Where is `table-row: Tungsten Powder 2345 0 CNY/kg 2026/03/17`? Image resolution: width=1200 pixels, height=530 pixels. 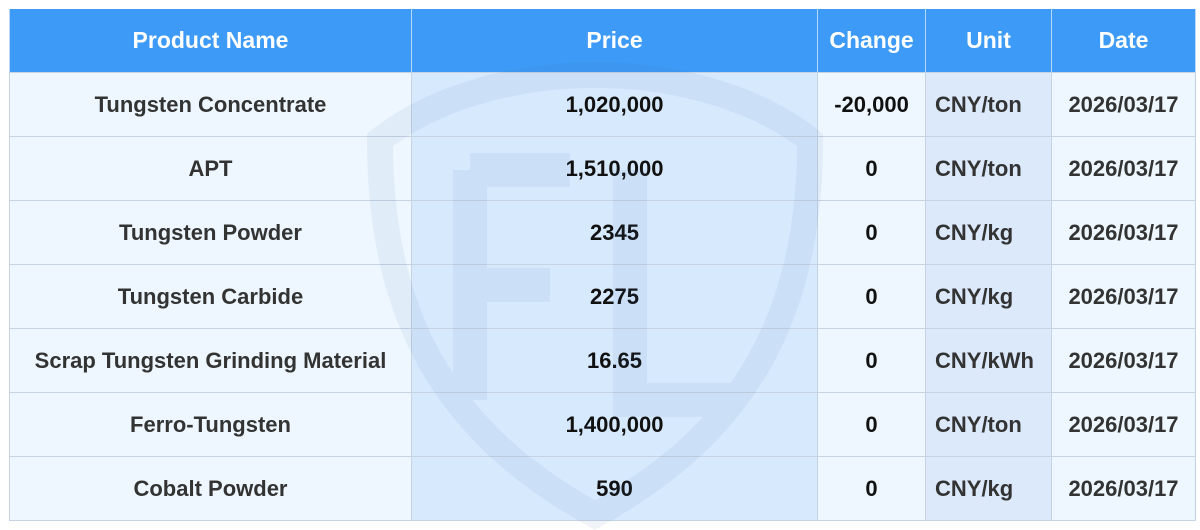
table-row: Tungsten Powder 2345 0 CNY/kg 2026/03/17 is located at coordinates (602, 232).